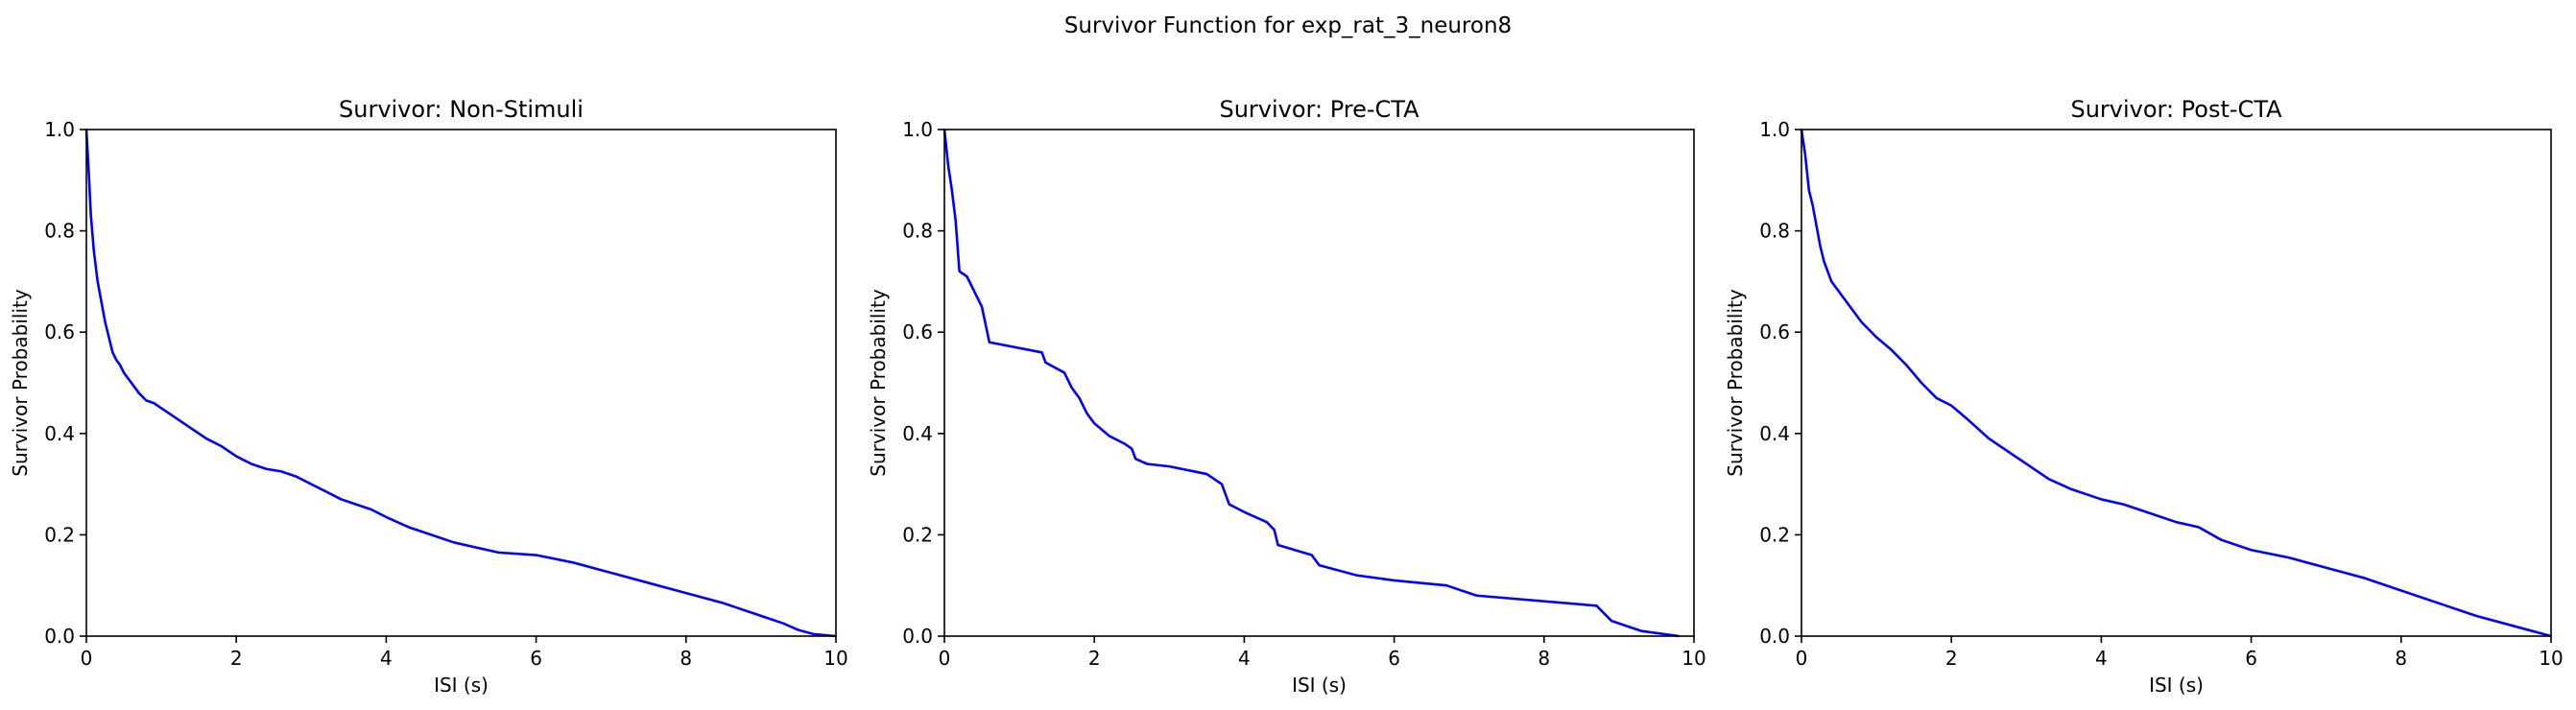  Describe the element at coordinates (1319, 109) in the screenshot. I see `subplot-title: Survivor: Pre-CTA` at that location.